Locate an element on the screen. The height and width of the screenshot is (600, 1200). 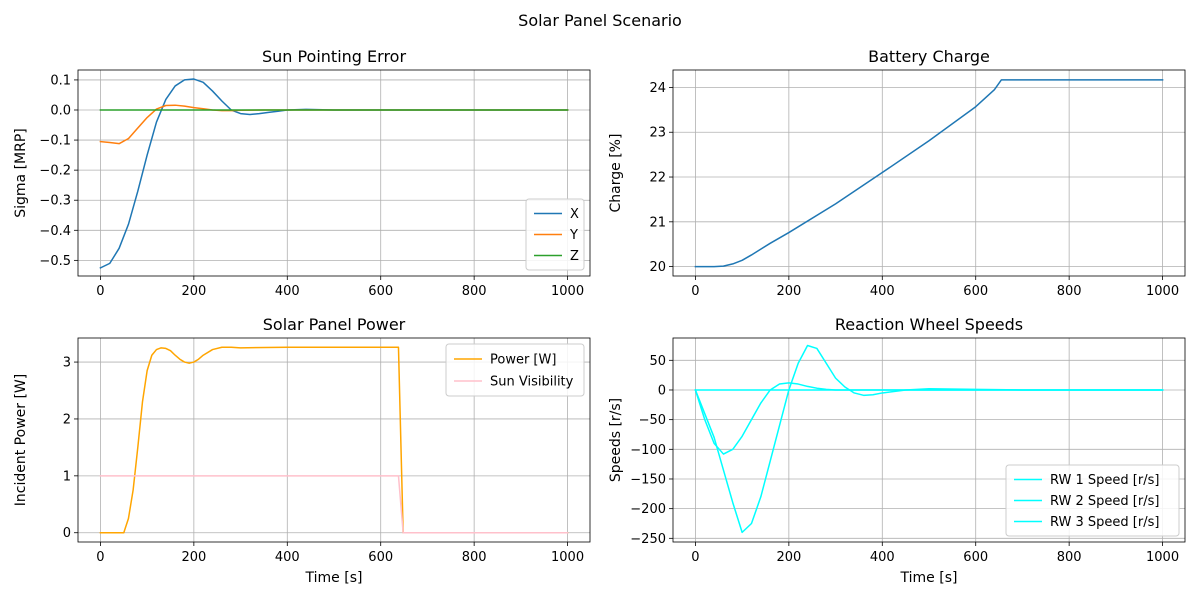
chart2-y-tick-label: 23 is located at coordinates (657, 133).